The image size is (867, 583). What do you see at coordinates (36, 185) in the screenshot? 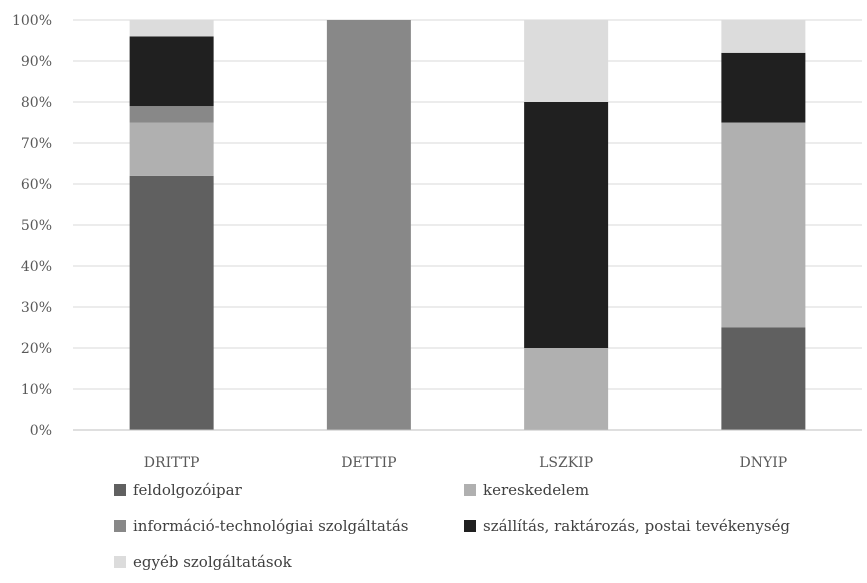
I see `y-tick-label: 60%` at bounding box center [36, 185].